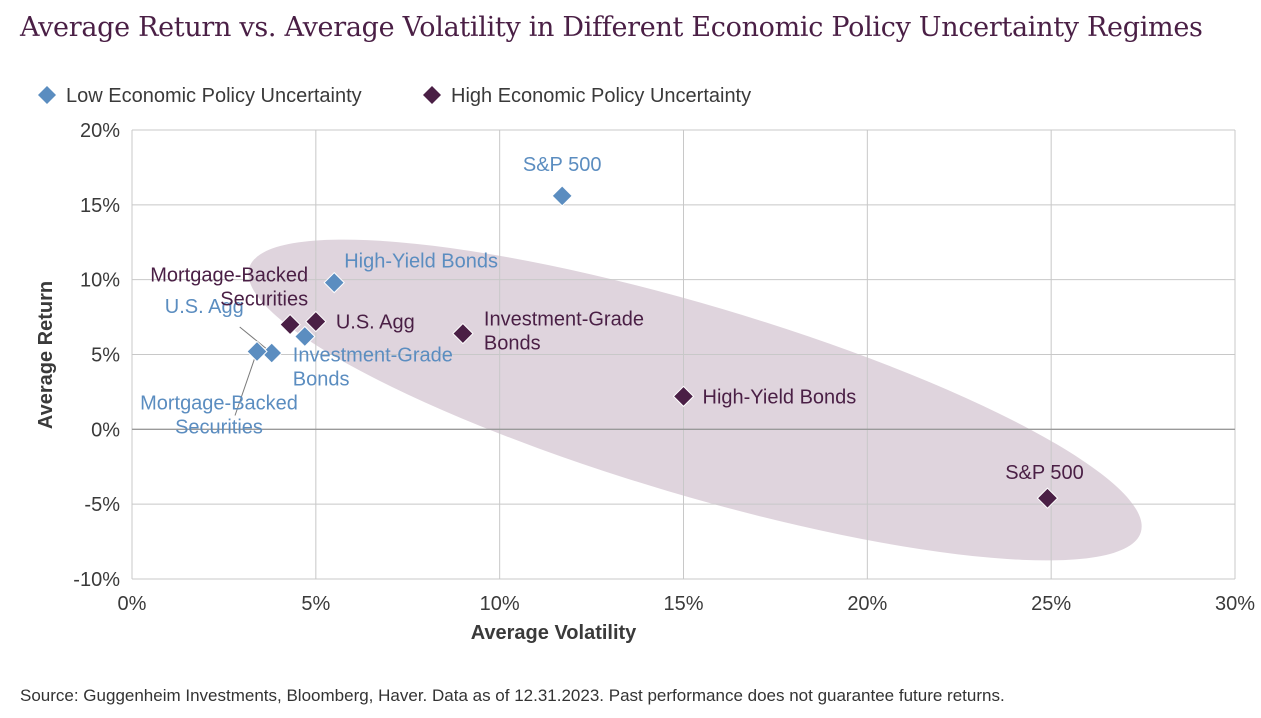 This screenshot has width=1261, height=718. I want to click on x-tick-label: 10%, so click(500, 604).